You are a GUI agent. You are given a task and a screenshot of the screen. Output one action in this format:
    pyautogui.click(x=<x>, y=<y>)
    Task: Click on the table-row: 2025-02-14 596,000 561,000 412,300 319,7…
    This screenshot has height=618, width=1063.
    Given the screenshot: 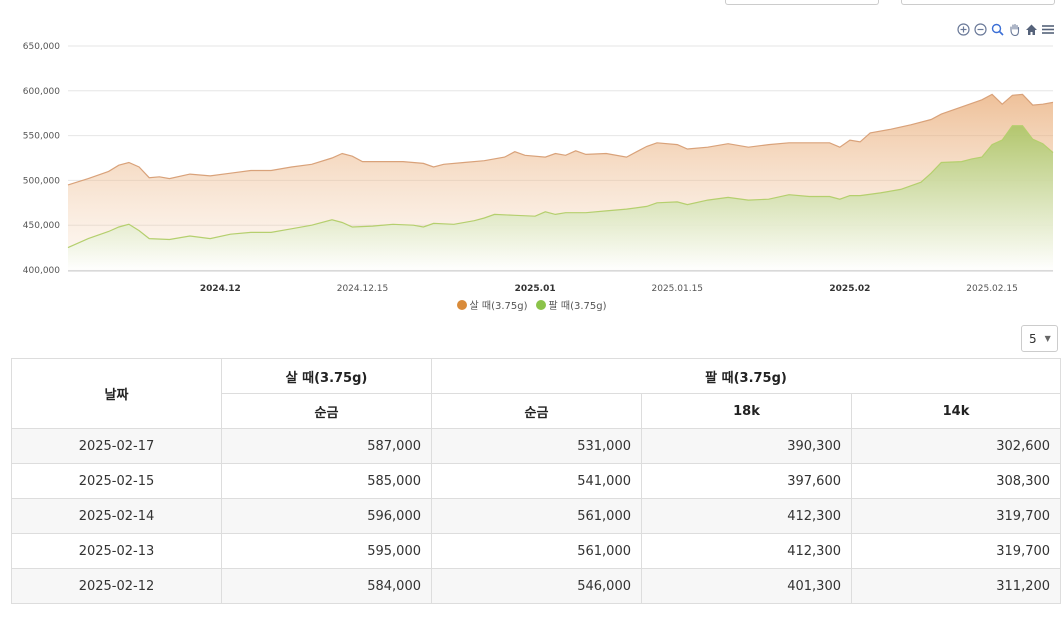 What is the action you would take?
    pyautogui.click(x=536, y=516)
    